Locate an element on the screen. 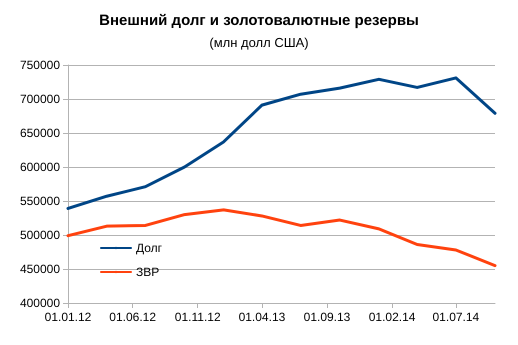  y-tick-label: 600000 is located at coordinates (40, 167).